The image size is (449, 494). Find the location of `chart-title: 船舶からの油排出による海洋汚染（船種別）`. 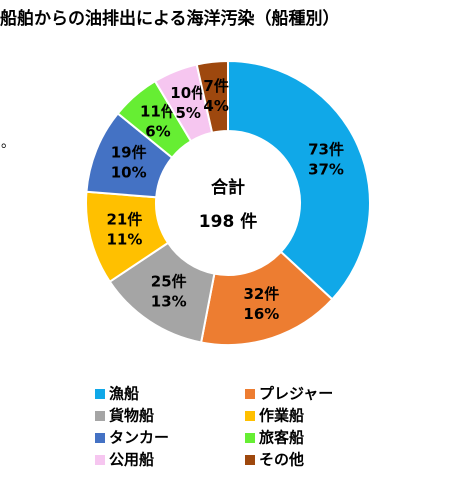

chart-title: 船舶からの油排出による海洋汚染（船種別） is located at coordinates (170, 18).